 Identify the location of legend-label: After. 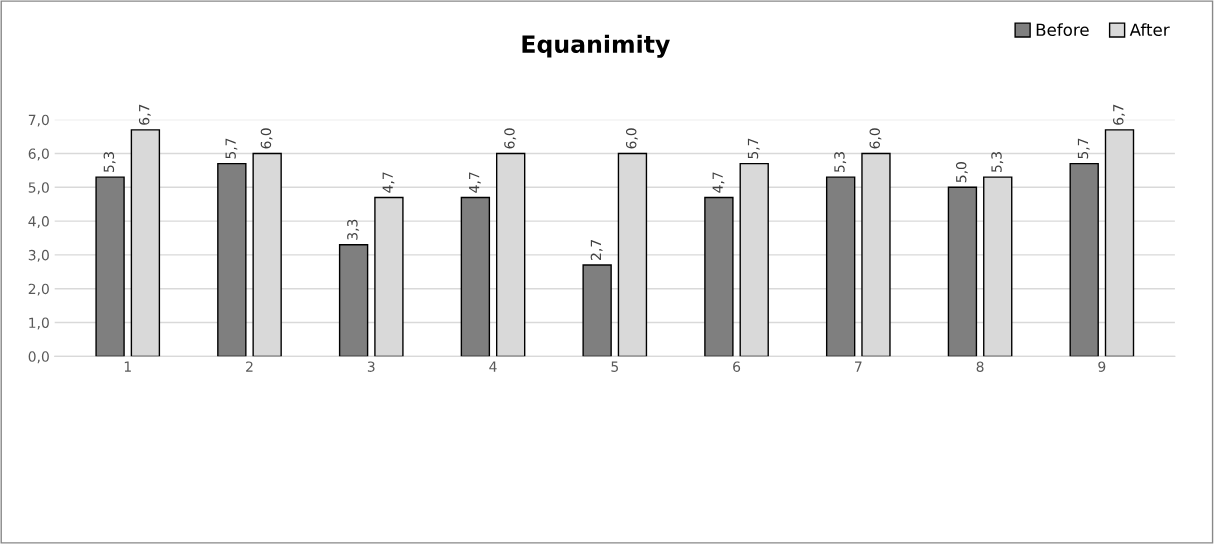
(1149, 30).